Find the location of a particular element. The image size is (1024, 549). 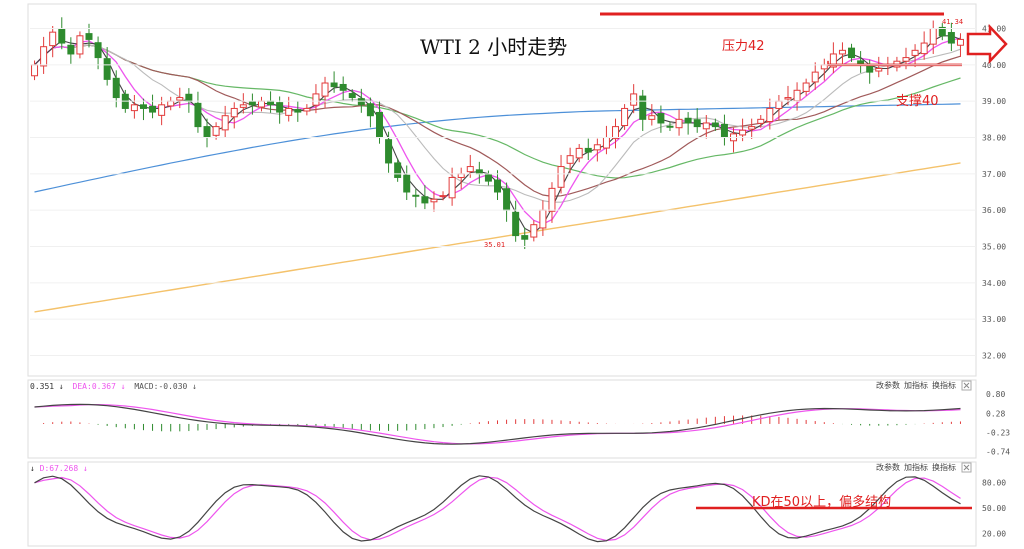

price-tick-label: 38.00 is located at coordinates (994, 138).